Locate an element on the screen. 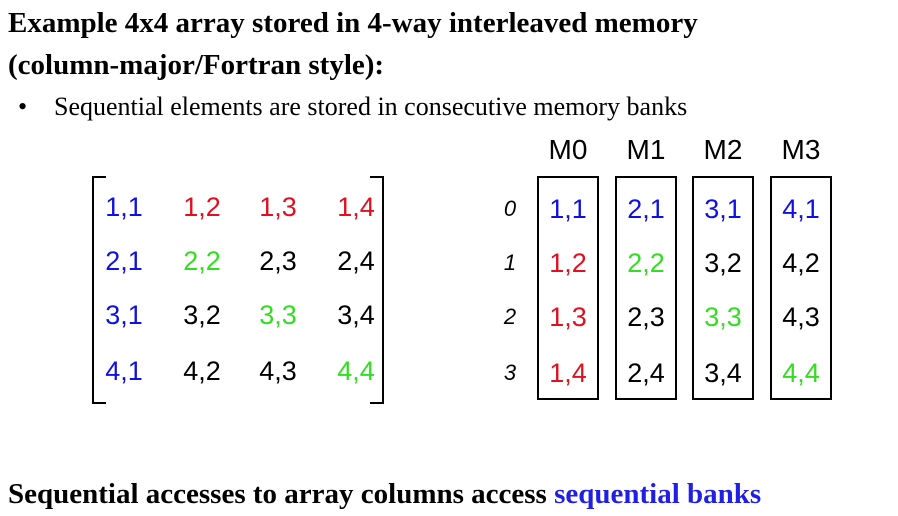 The image size is (898, 516). memory-bank-m2: 3,1 3,2 3,3 3,4 is located at coordinates (723, 288).